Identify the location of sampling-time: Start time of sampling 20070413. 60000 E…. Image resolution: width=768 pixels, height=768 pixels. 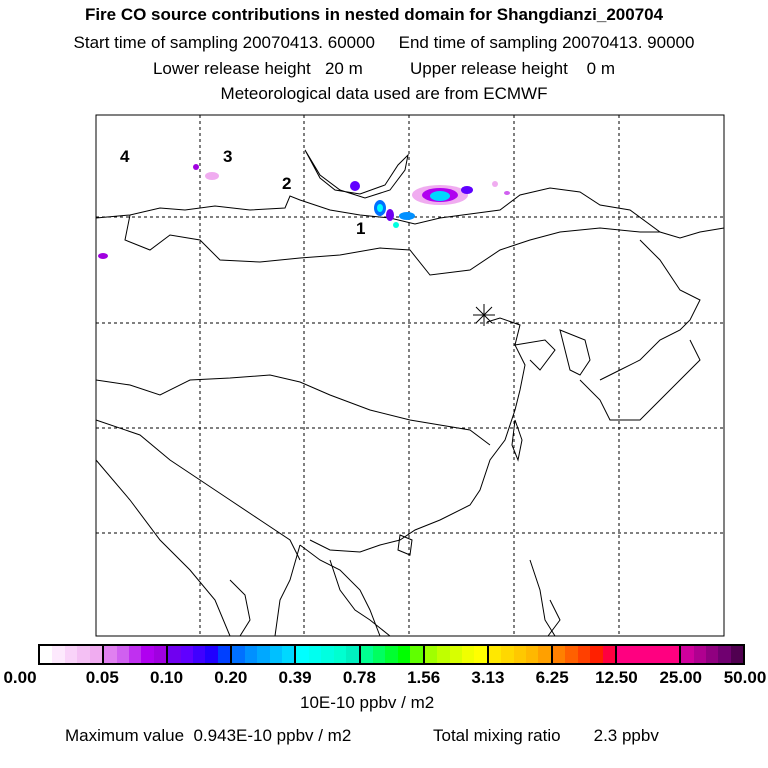
(384, 42).